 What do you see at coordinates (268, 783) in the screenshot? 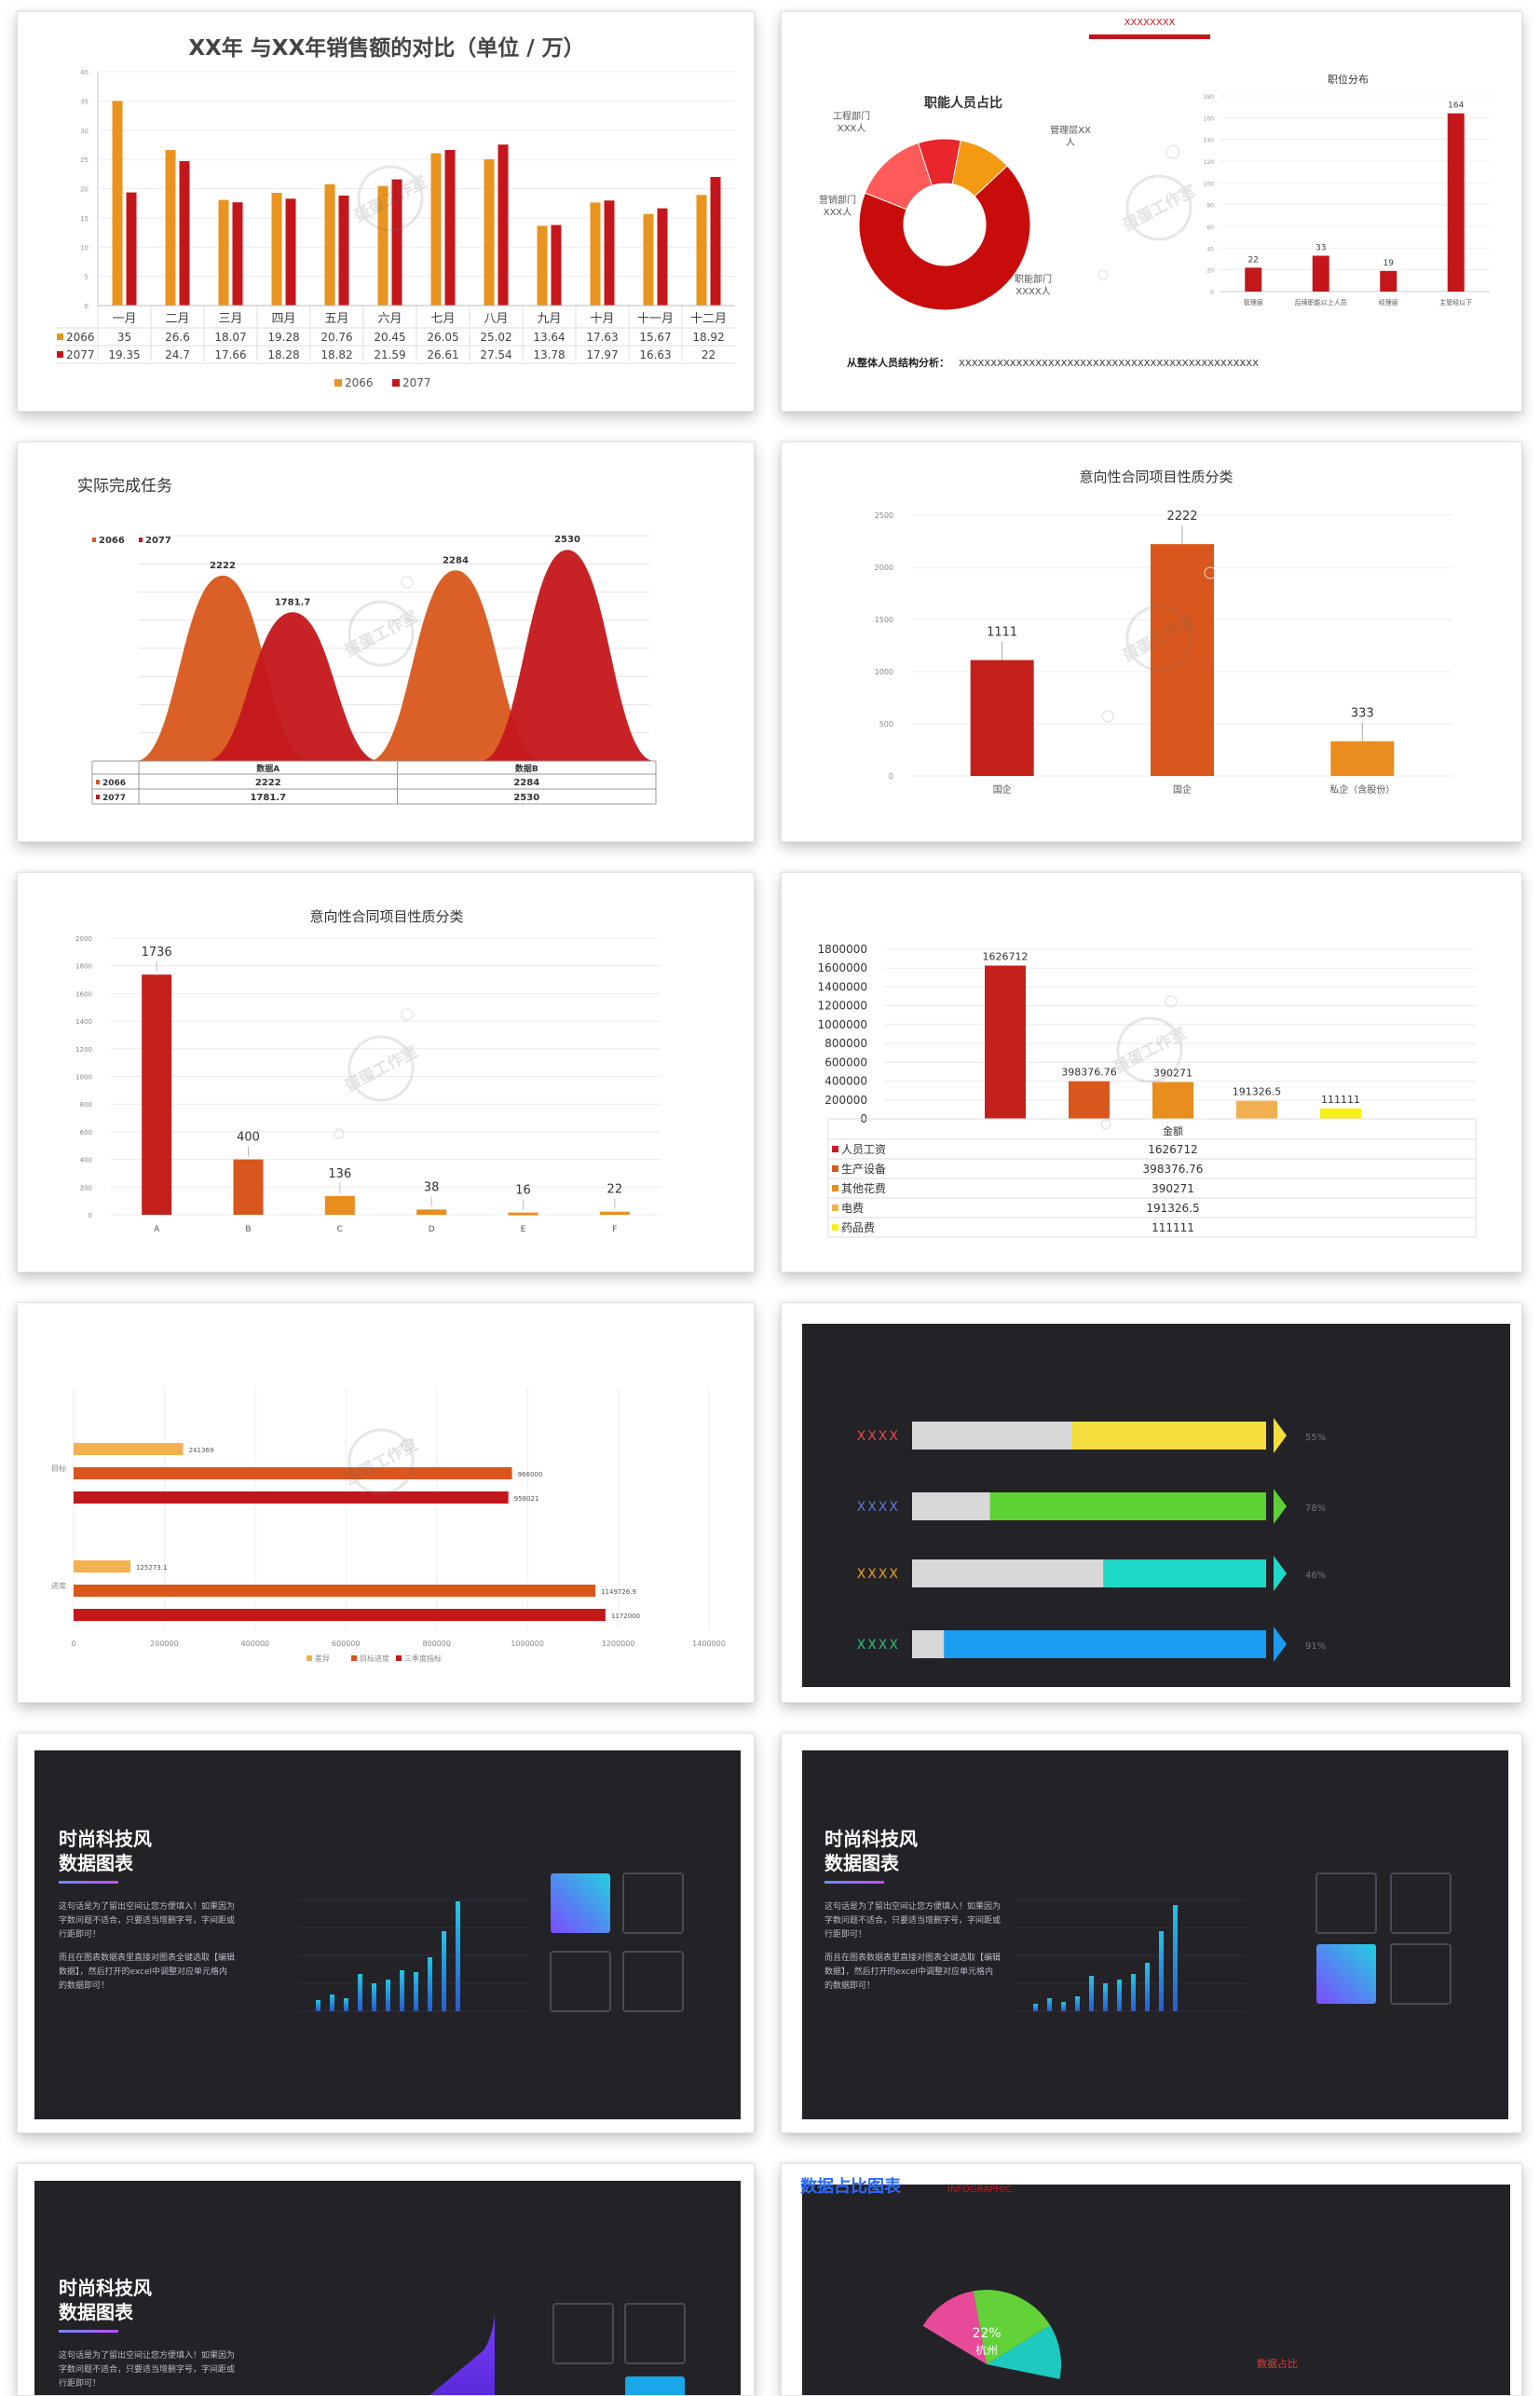
I see `table-cell: 2222` at bounding box center [268, 783].